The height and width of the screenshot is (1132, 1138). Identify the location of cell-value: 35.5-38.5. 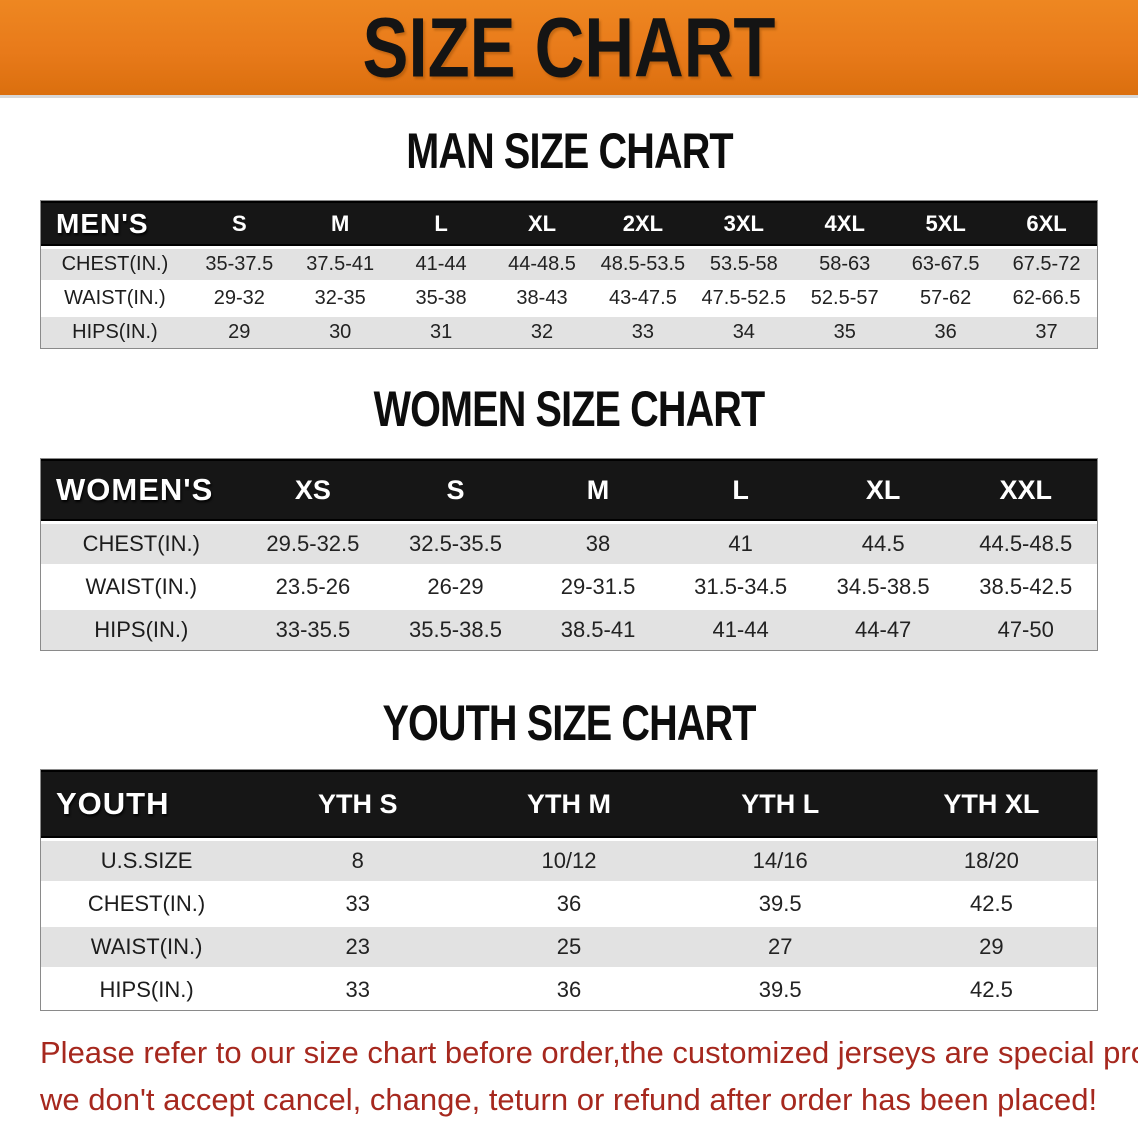
(455, 628).